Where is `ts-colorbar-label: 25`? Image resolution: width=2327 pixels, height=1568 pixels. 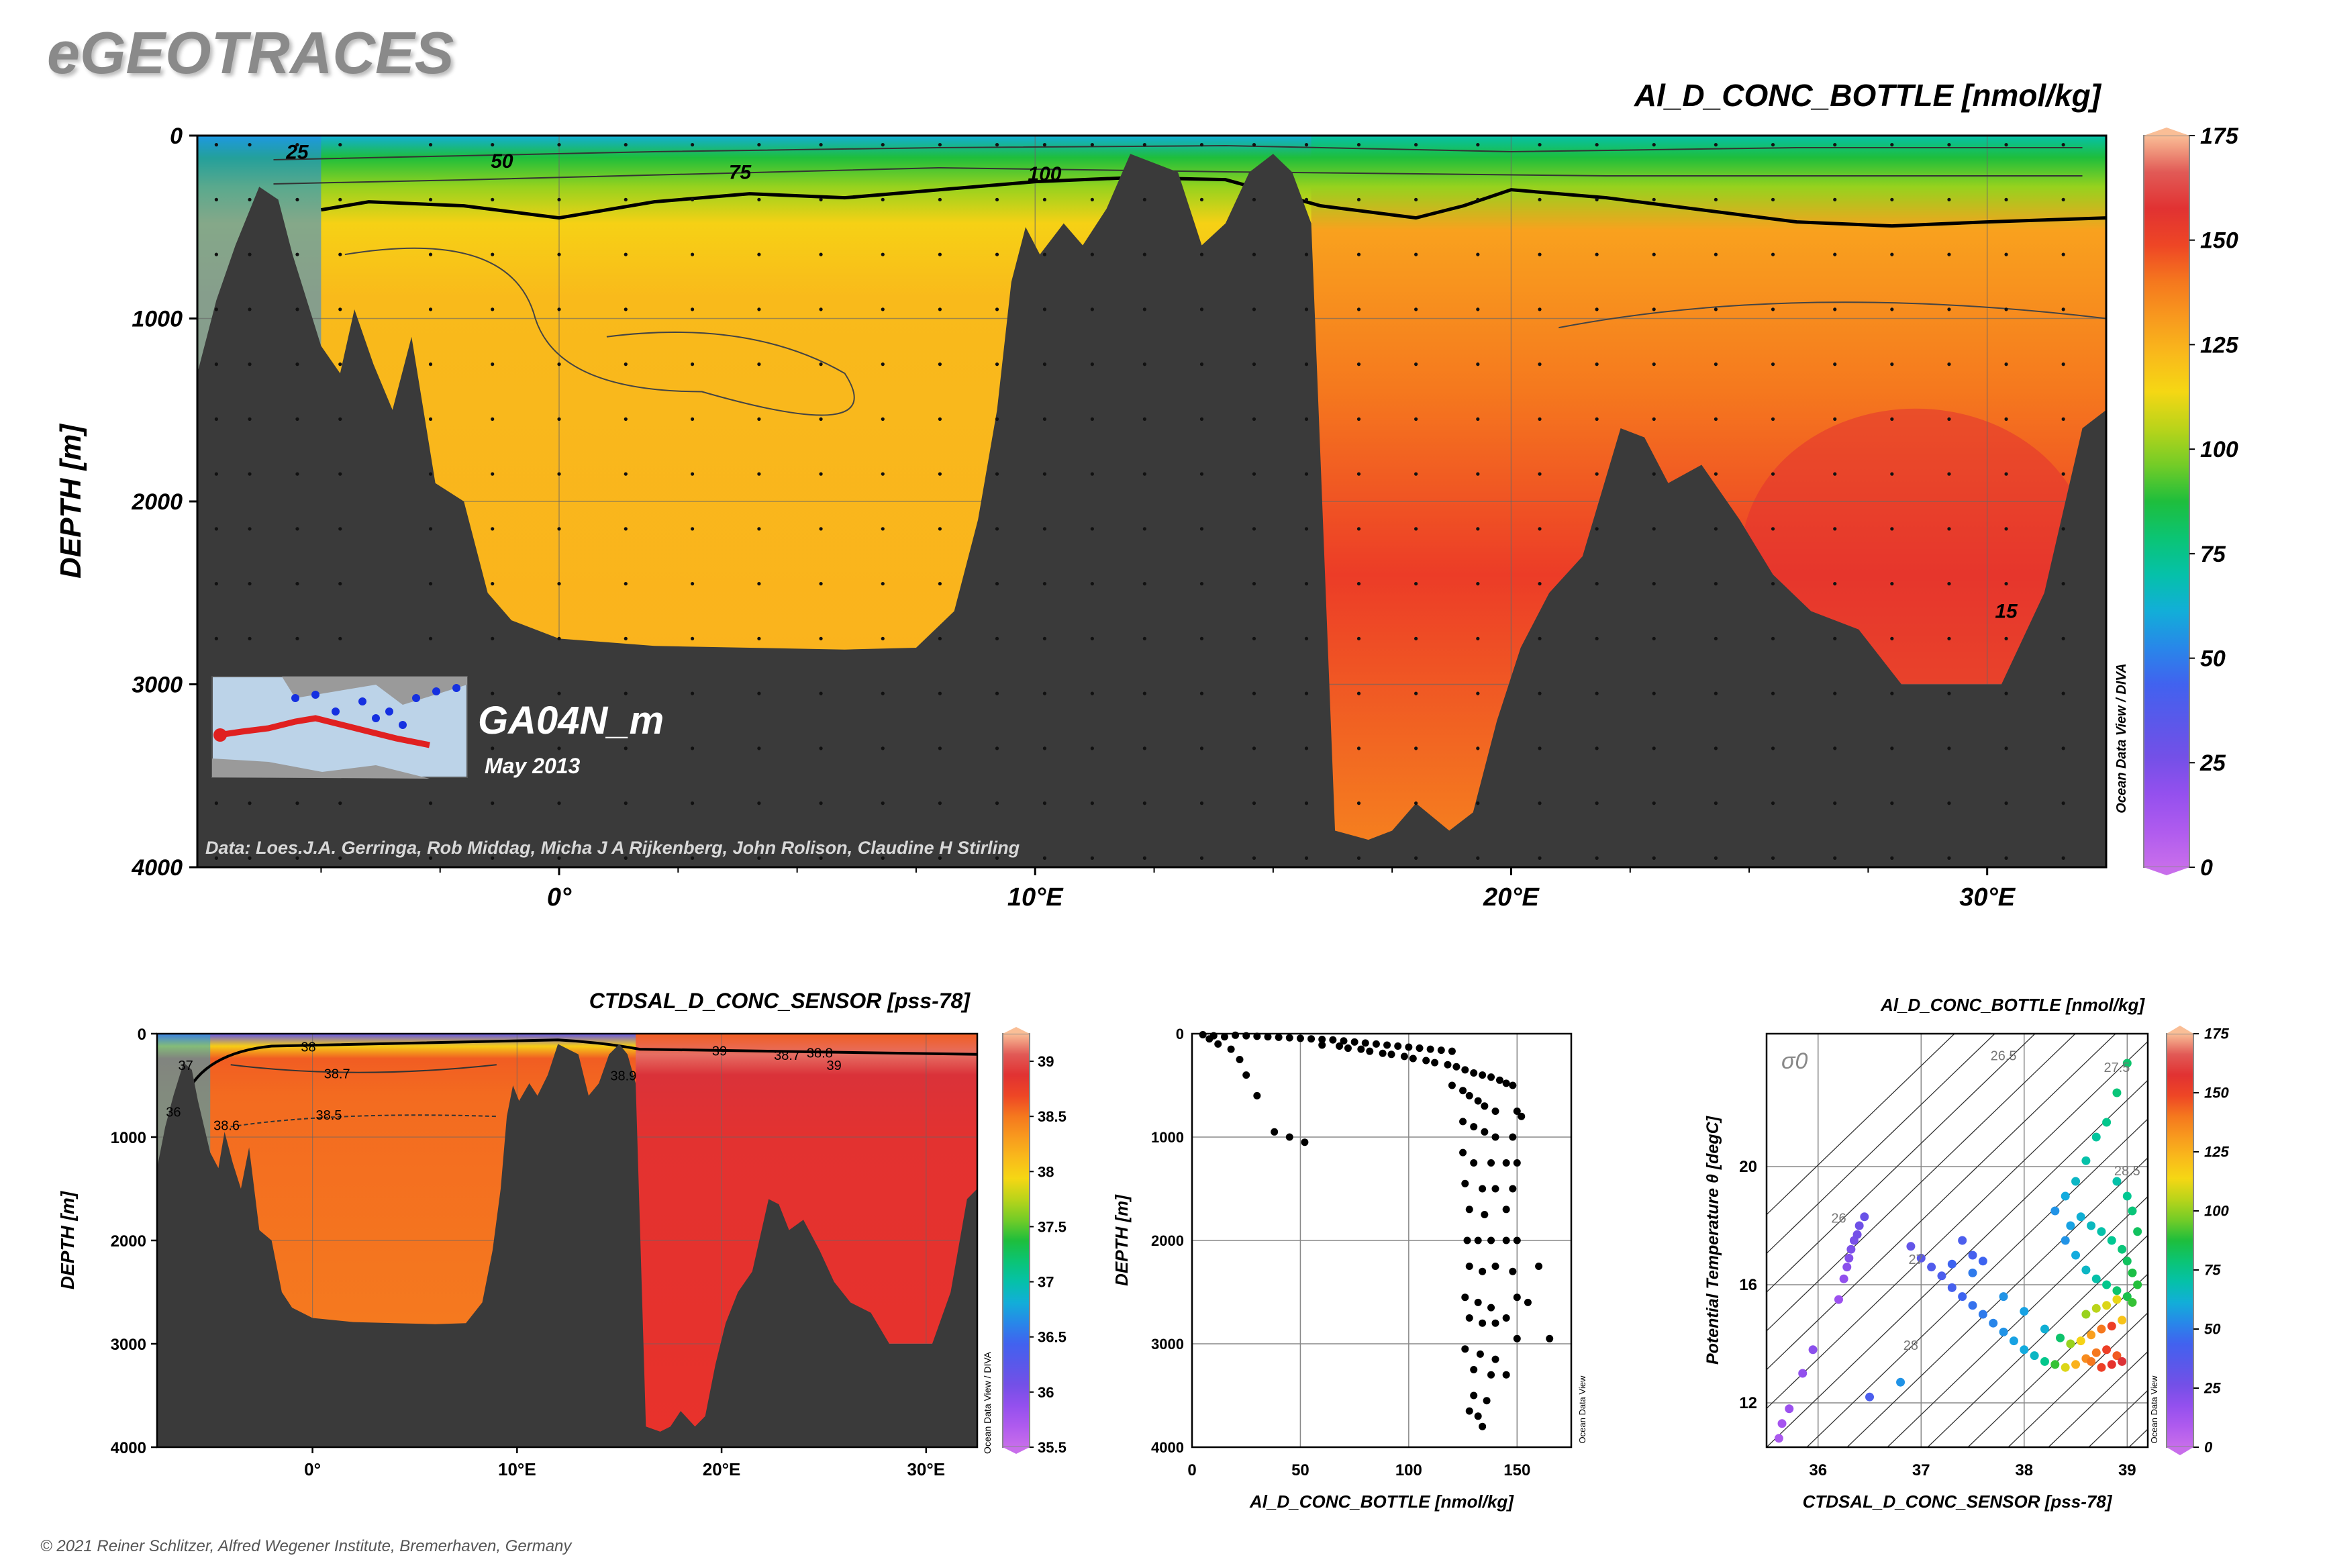
ts-colorbar-label: 25 is located at coordinates (2212, 1388).